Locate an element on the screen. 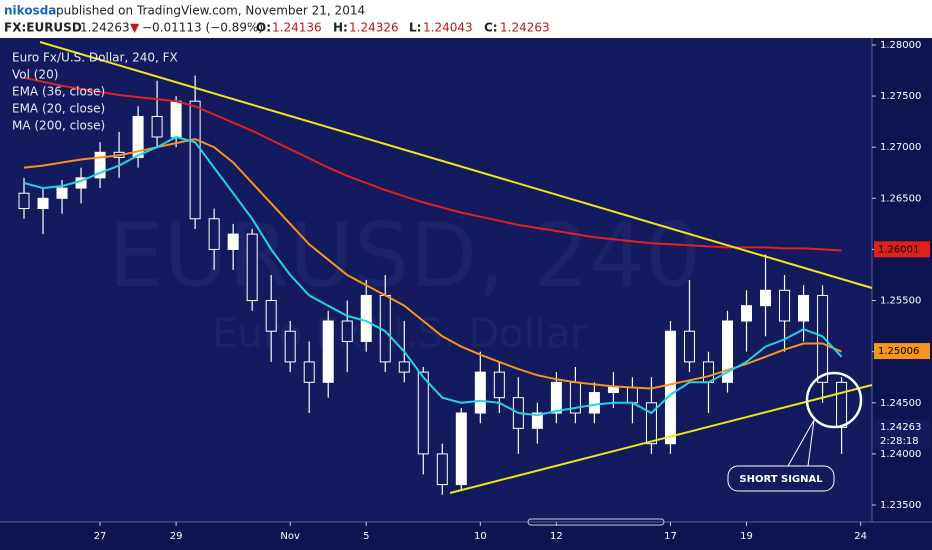  y-tick-label: 1.24000 is located at coordinates (900, 454).